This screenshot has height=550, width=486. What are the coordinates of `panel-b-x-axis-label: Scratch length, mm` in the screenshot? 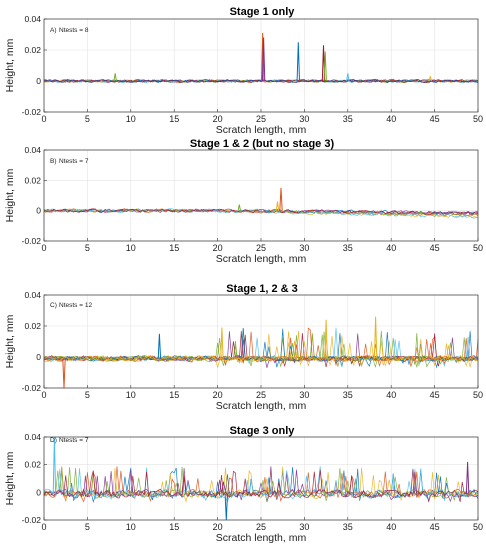 It's located at (261, 259).